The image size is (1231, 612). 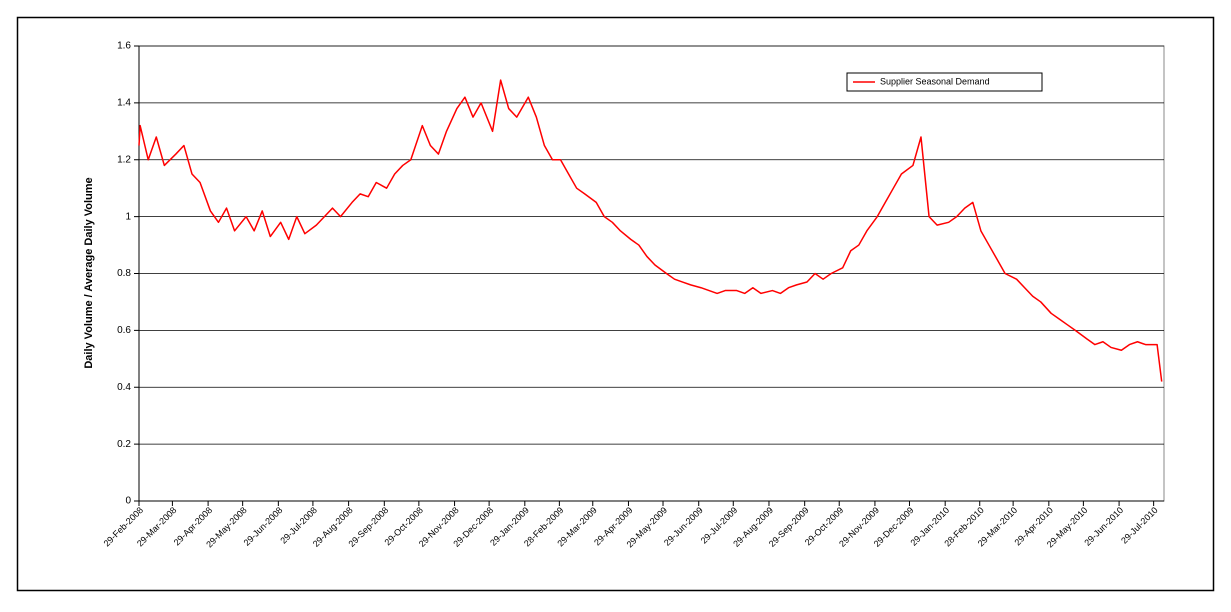 What do you see at coordinates (124, 387) in the screenshot?
I see `y-tick-label: 0.4` at bounding box center [124, 387].